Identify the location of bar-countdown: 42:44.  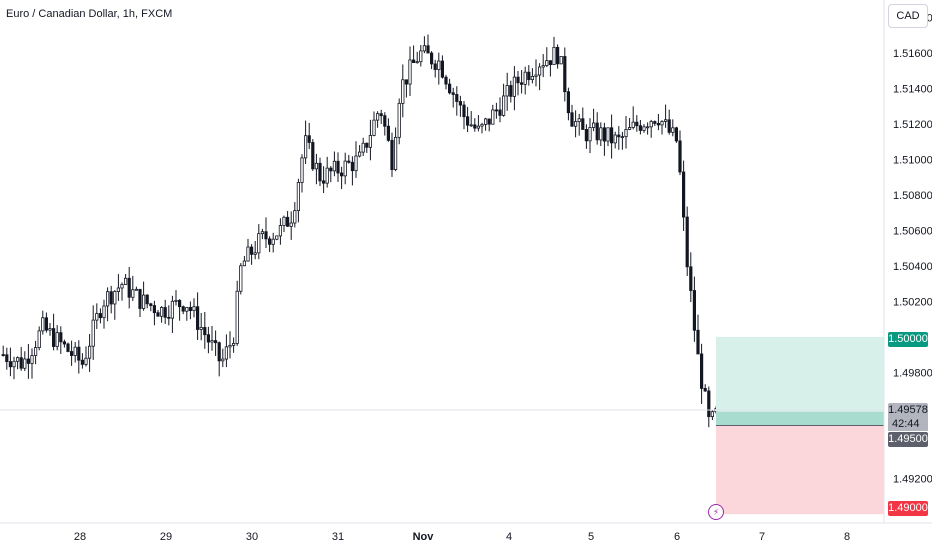
(908, 424).